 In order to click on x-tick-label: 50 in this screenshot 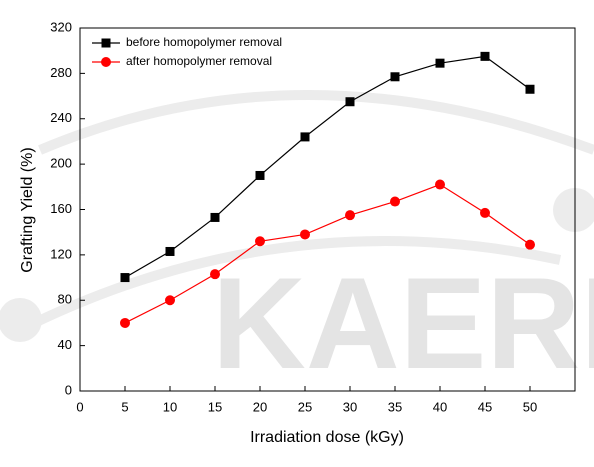, I will do `click(530, 406)`.